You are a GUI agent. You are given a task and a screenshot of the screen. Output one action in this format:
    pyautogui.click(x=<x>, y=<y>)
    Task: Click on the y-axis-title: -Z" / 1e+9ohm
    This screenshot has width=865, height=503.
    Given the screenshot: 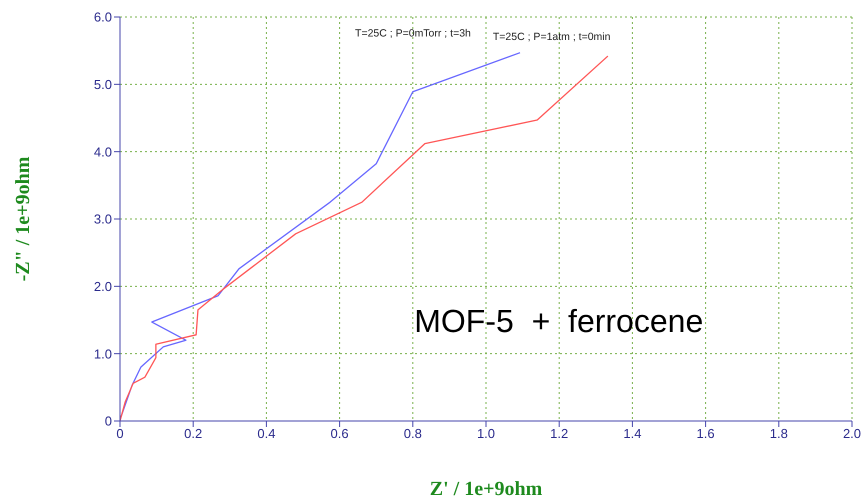 What is the action you would take?
    pyautogui.click(x=23, y=219)
    